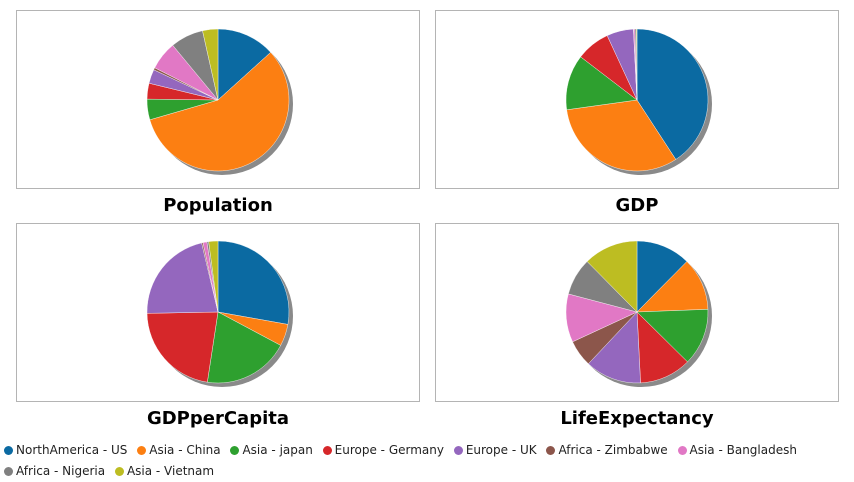  Describe the element at coordinates (179, 450) in the screenshot. I see `legend-item-china: Asia - China` at that location.